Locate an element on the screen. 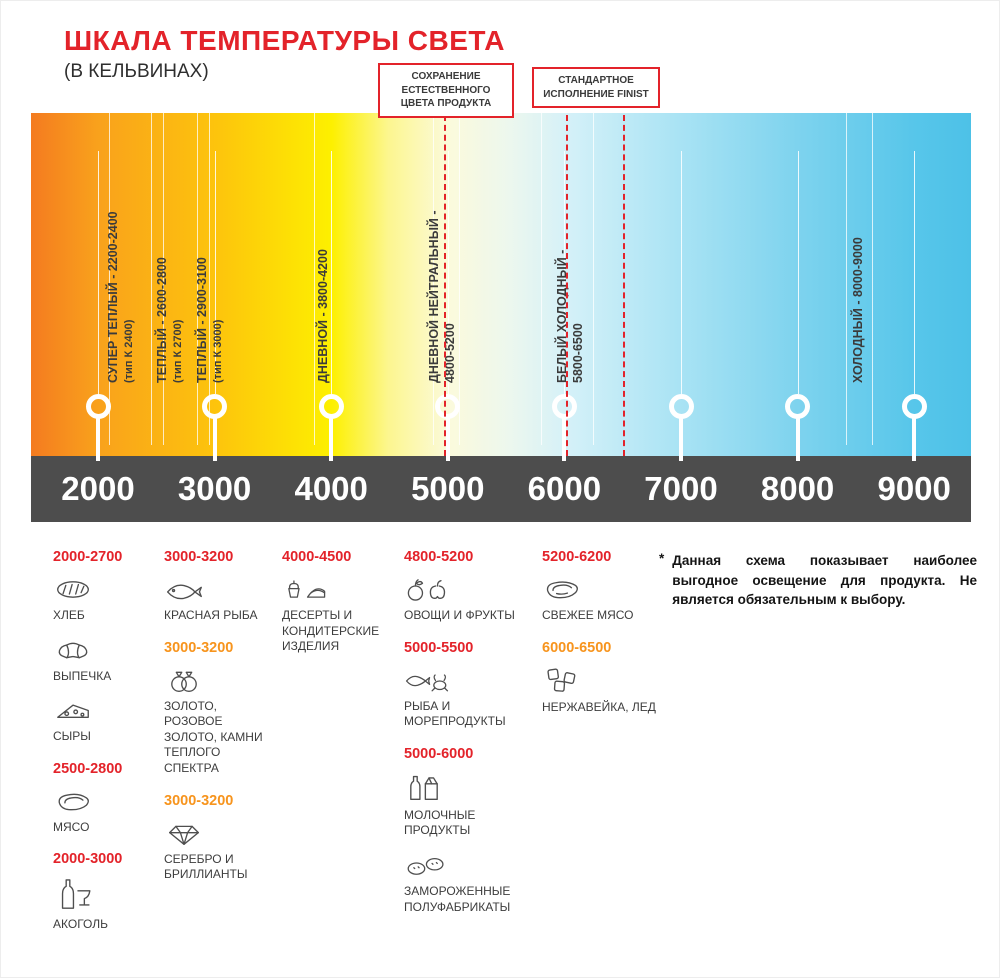 The height and width of the screenshot is (978, 1000). fish-icon is located at coordinates (220, 589).